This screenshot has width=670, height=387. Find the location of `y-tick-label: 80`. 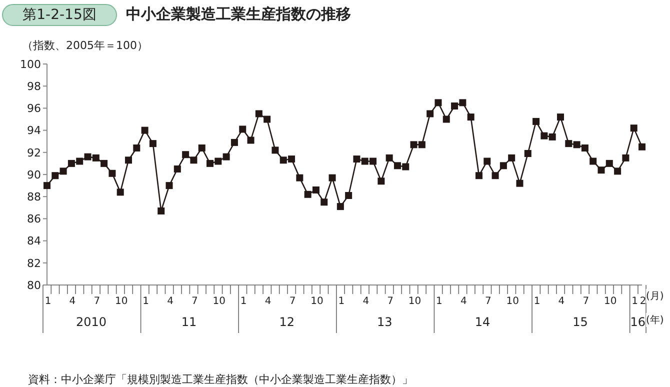

y-tick-label: 80 is located at coordinates (34, 285).